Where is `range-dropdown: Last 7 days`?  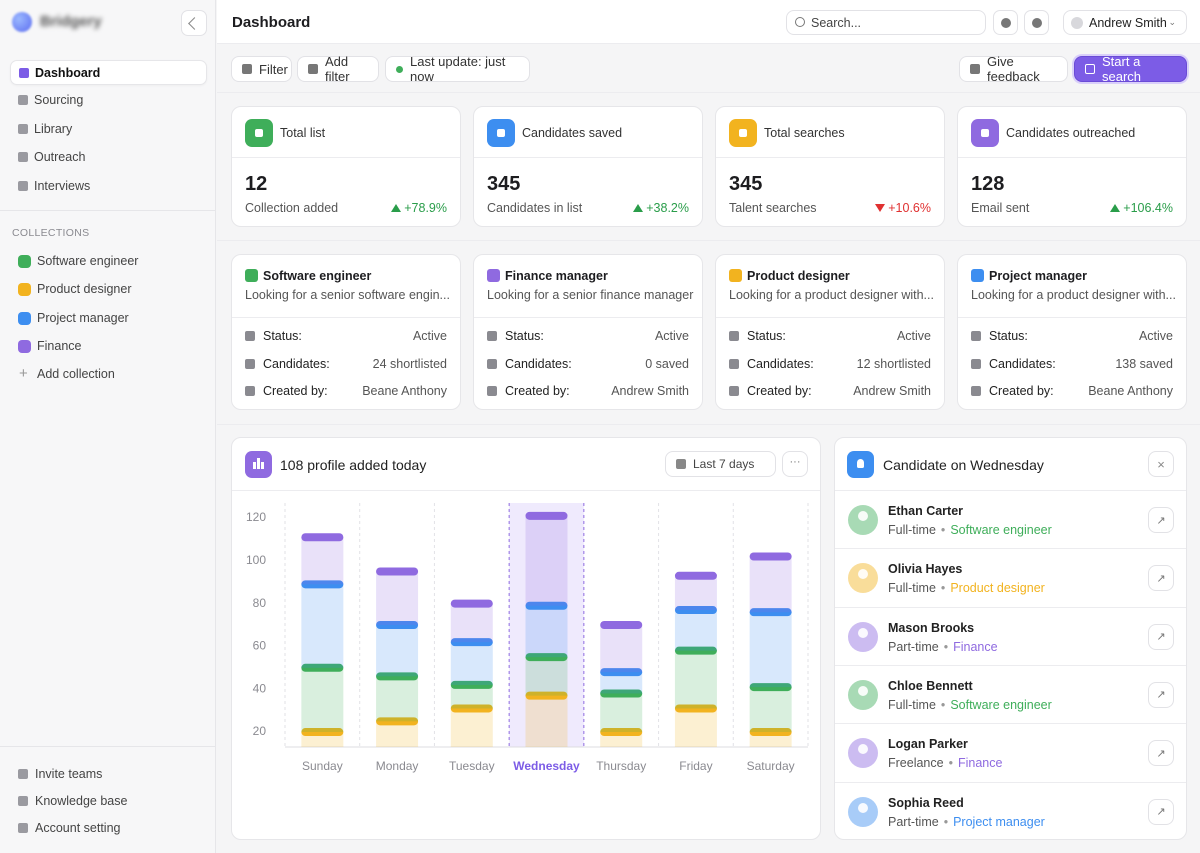 range-dropdown: Last 7 days is located at coordinates (720, 464).